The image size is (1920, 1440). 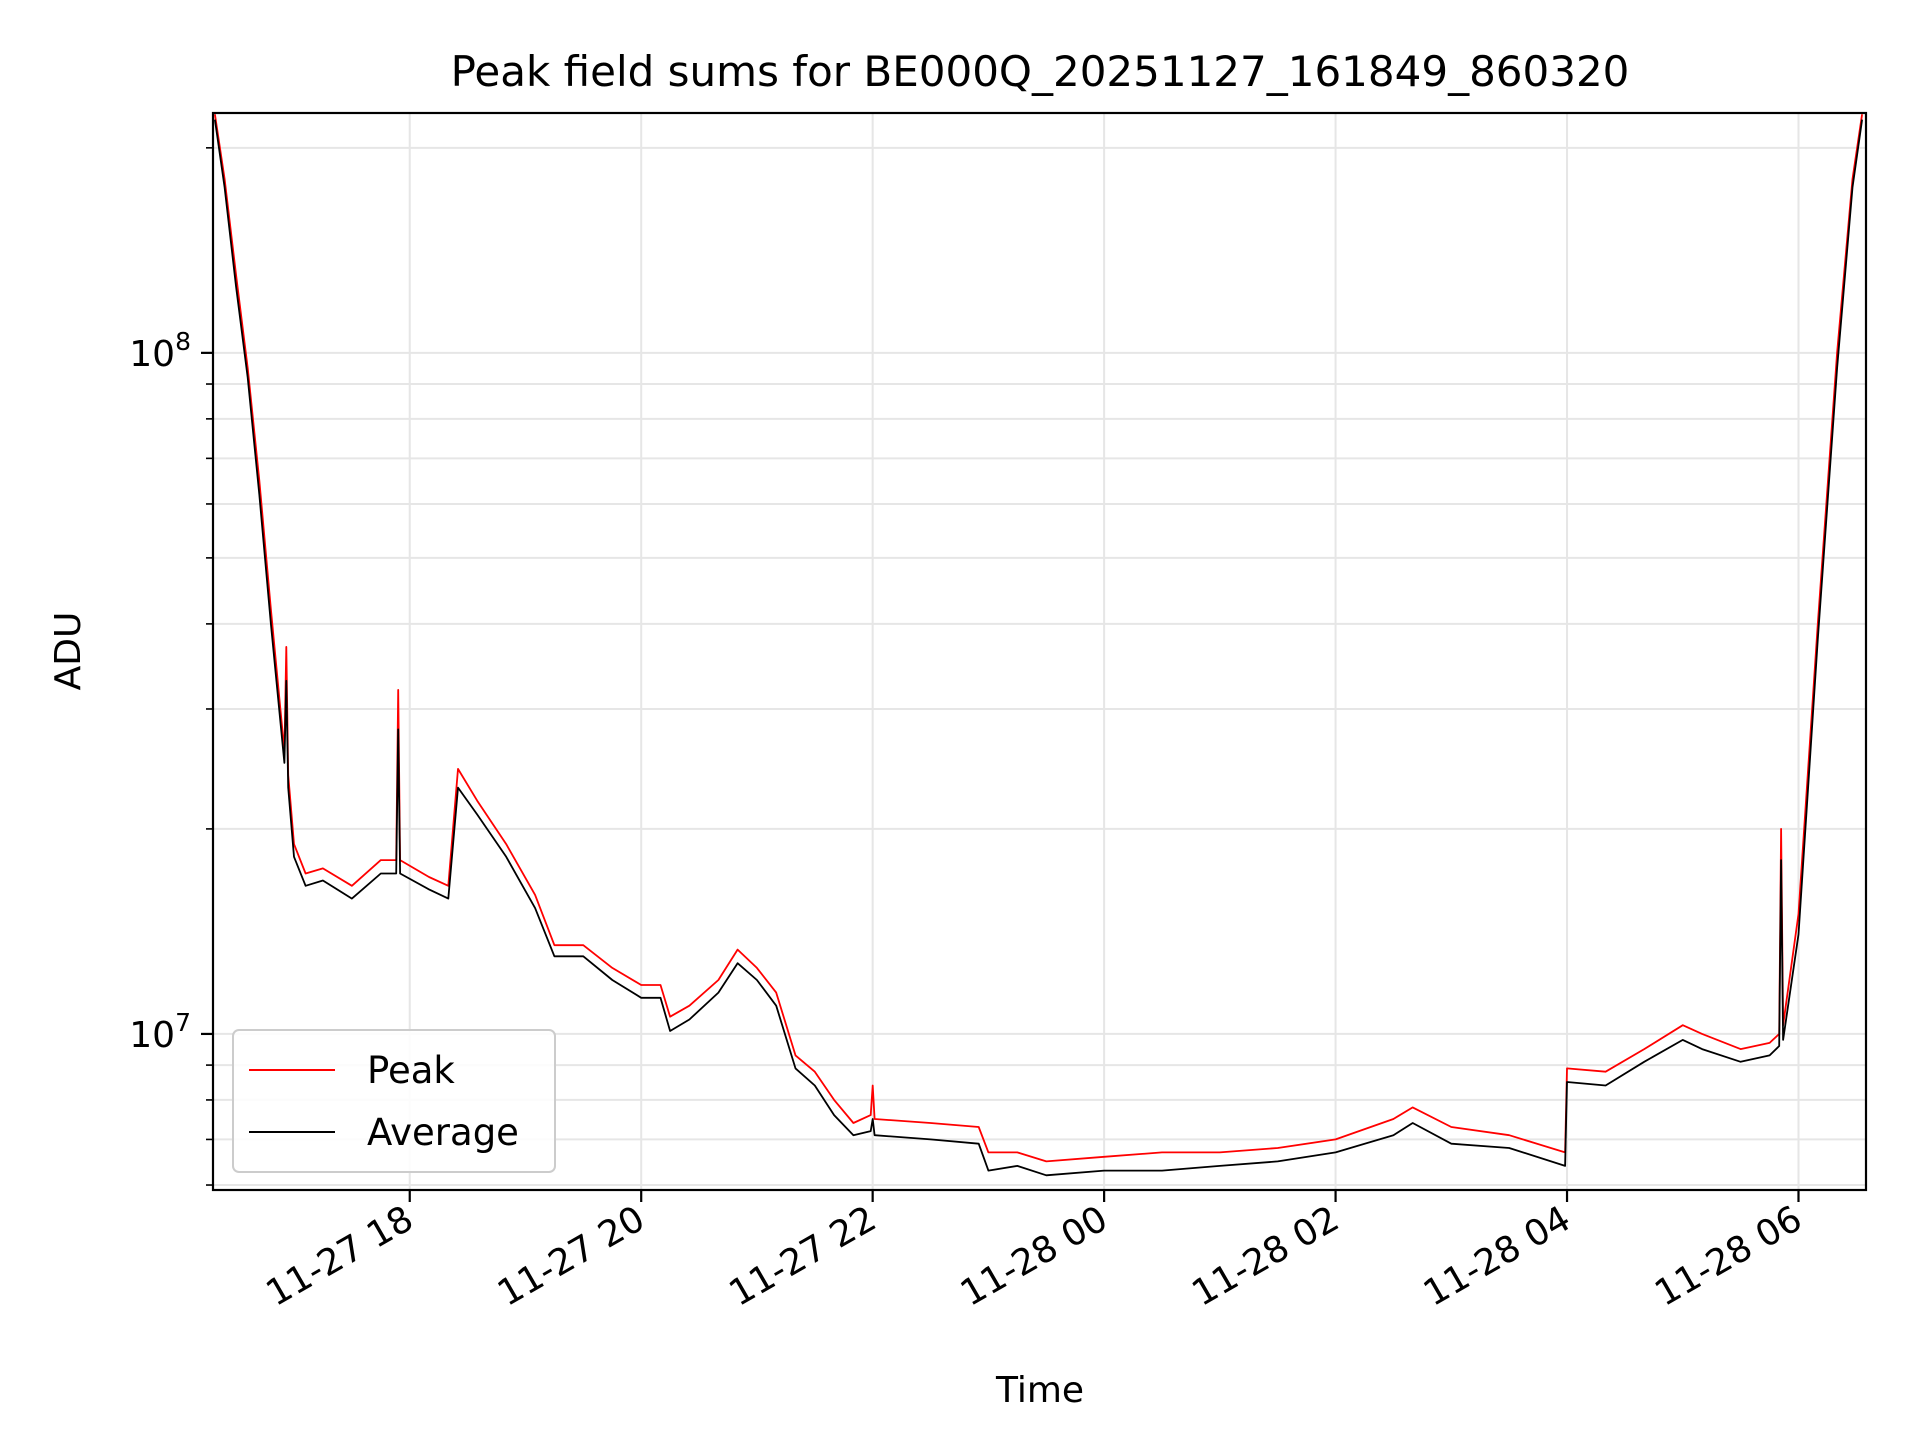 I want to click on legend-box, so click(x=394, y=1101).